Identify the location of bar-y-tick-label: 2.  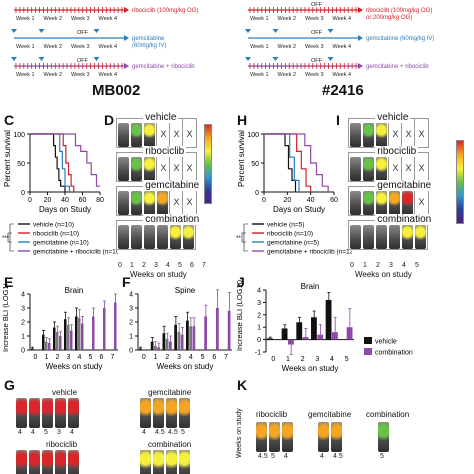
(23, 323).